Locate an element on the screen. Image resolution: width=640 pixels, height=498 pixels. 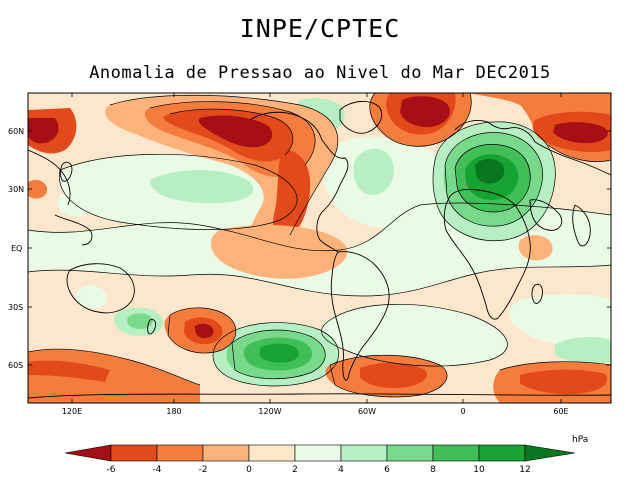
coastline-japan is located at coordinates (66, 171).